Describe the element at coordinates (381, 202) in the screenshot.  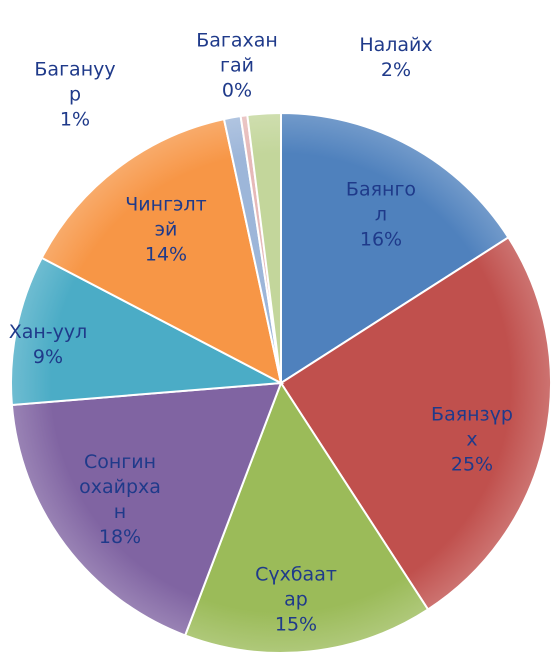
I see `category-name: Баянгол` at that location.